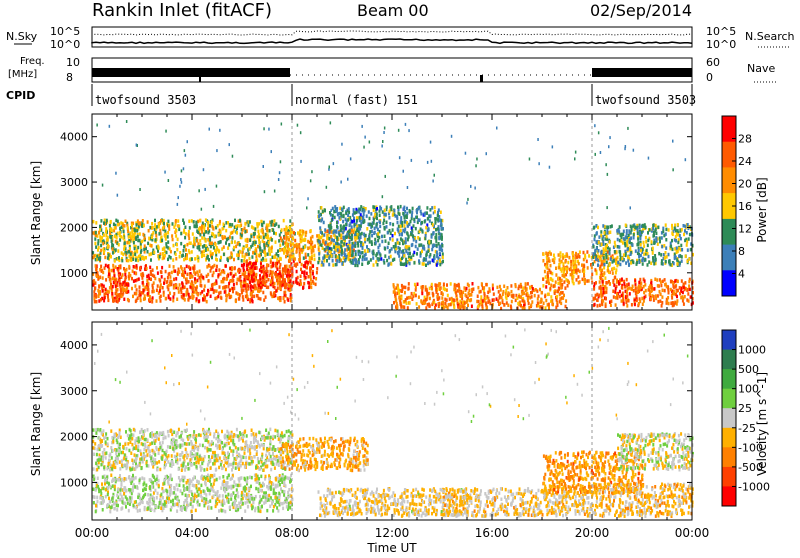  I want to click on cpid-segment-label: twofsound 3503, so click(645, 100).